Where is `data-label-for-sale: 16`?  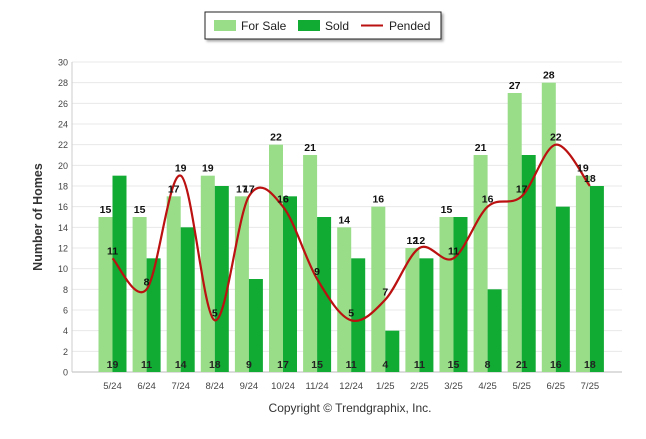
data-label-for-sale: 16 is located at coordinates (378, 200).